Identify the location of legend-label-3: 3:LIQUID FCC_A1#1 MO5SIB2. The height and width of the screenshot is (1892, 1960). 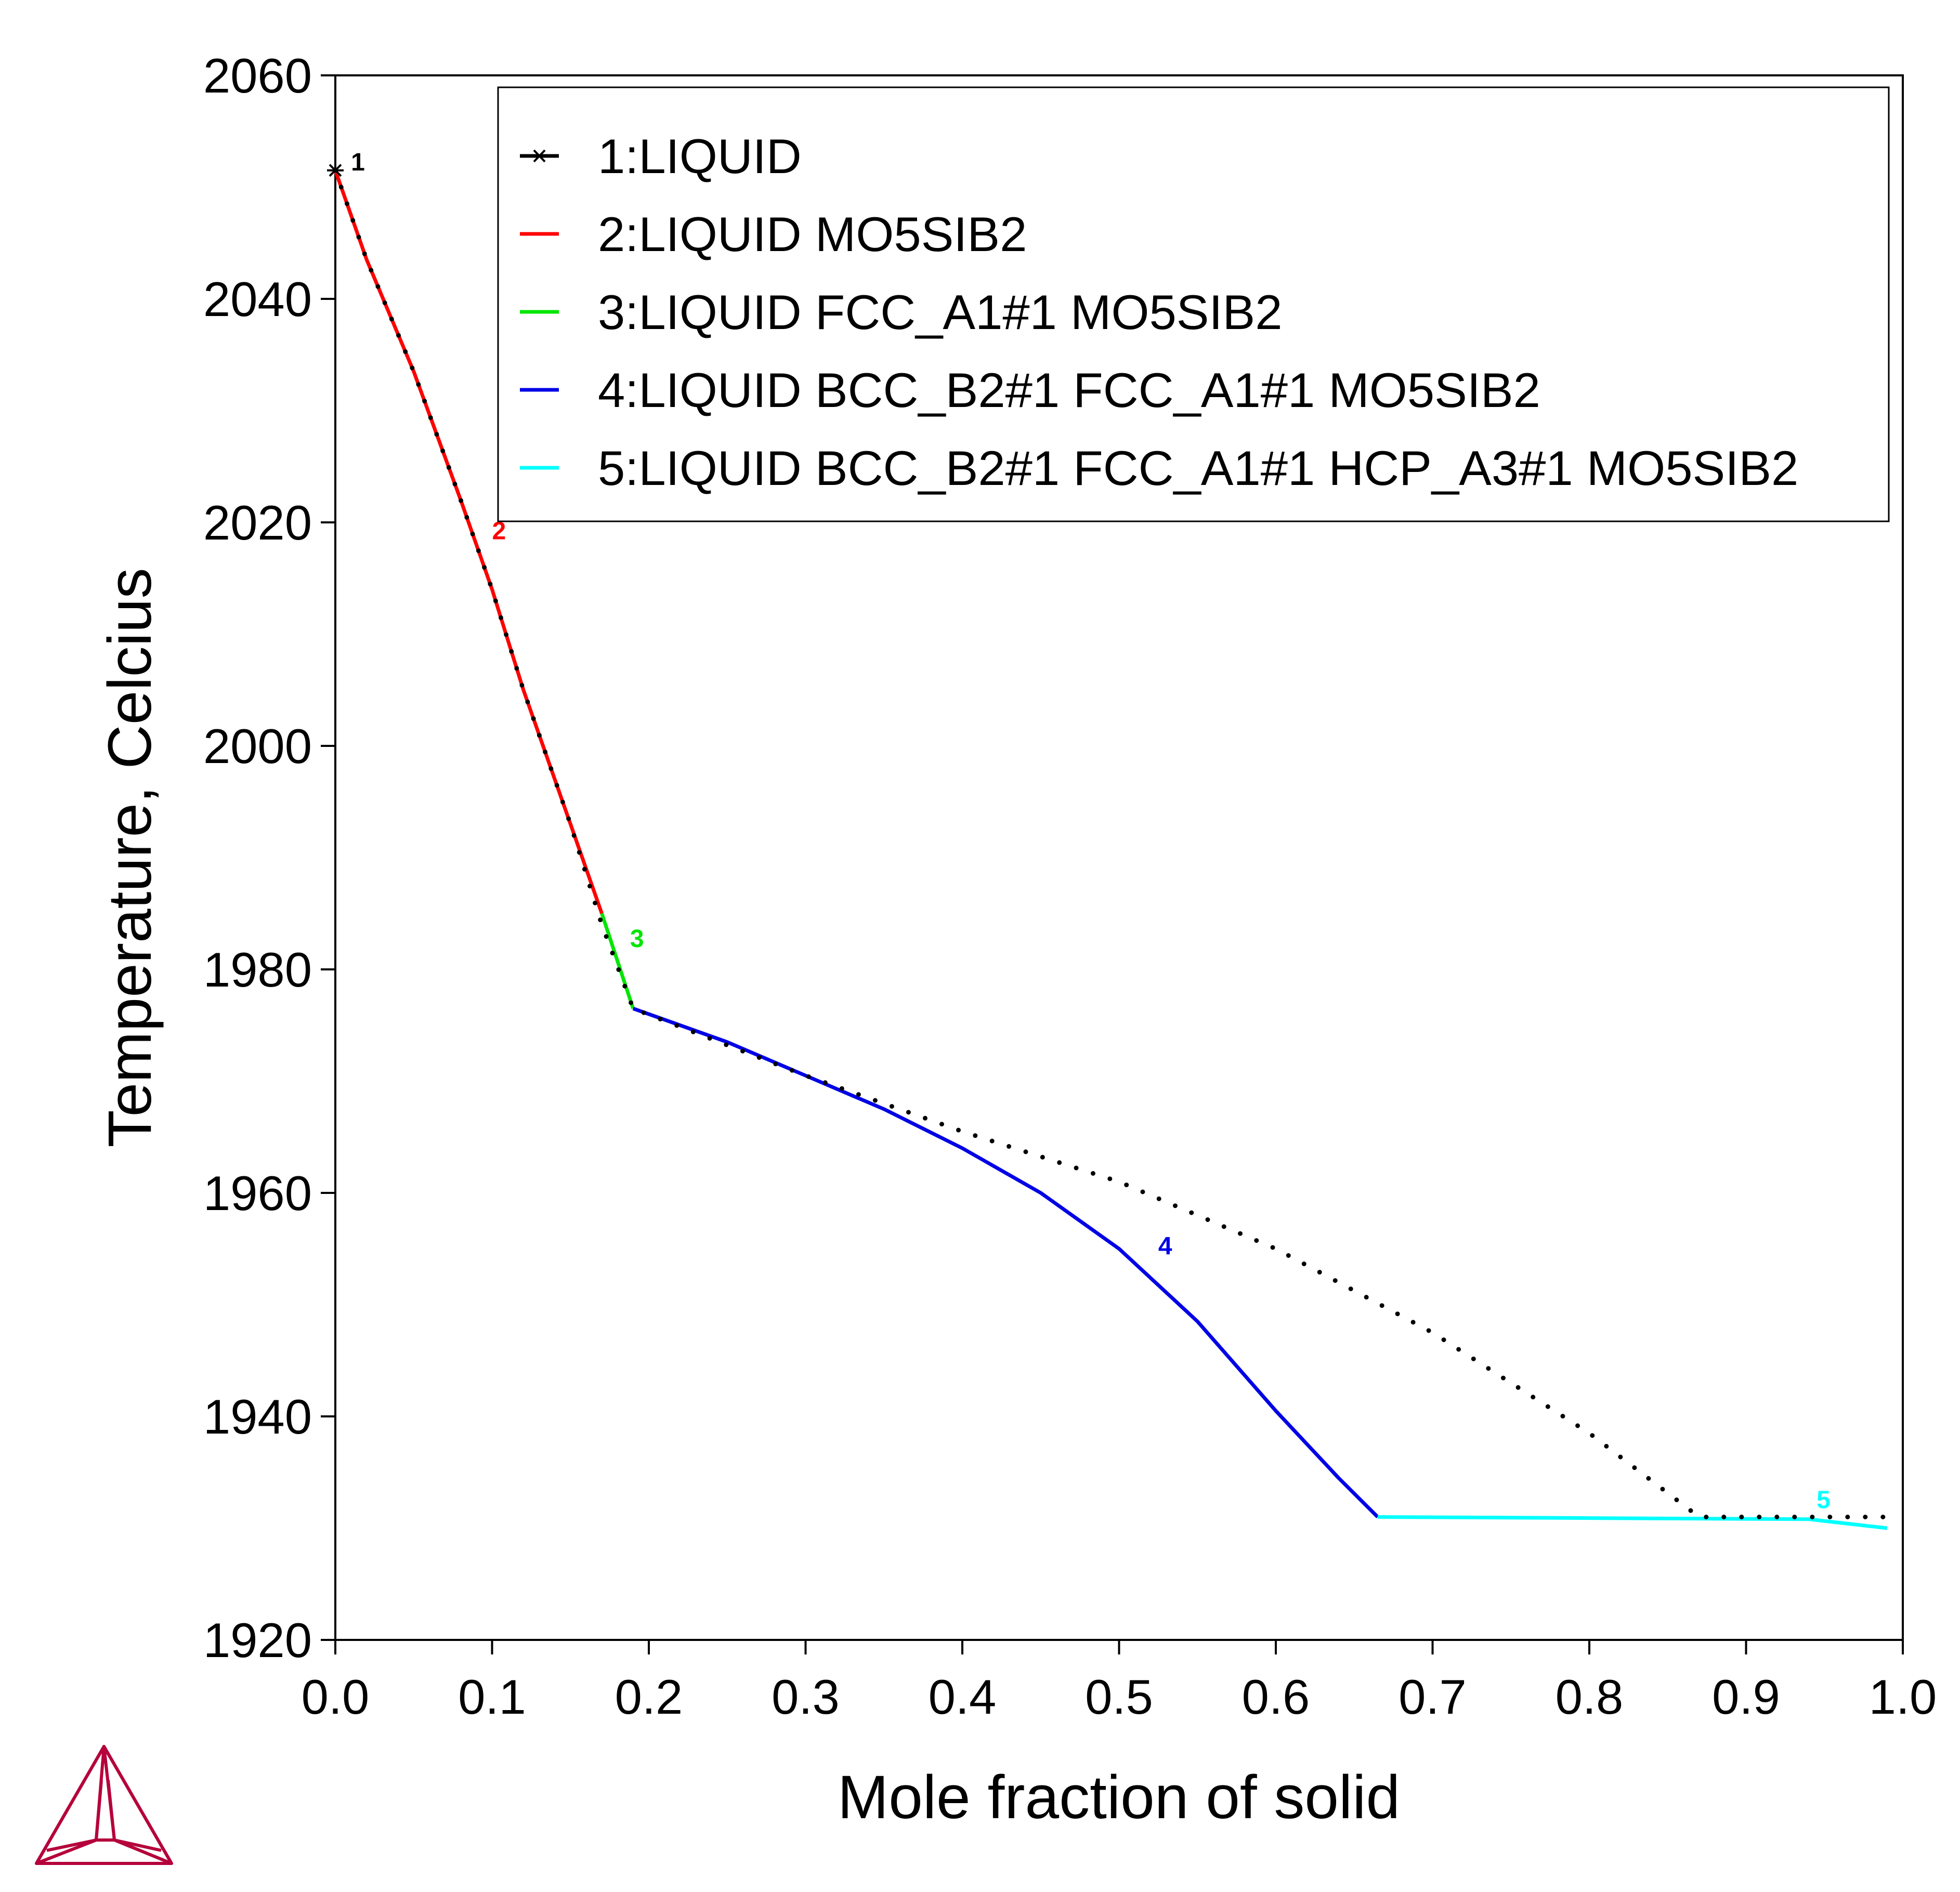
(940, 312).